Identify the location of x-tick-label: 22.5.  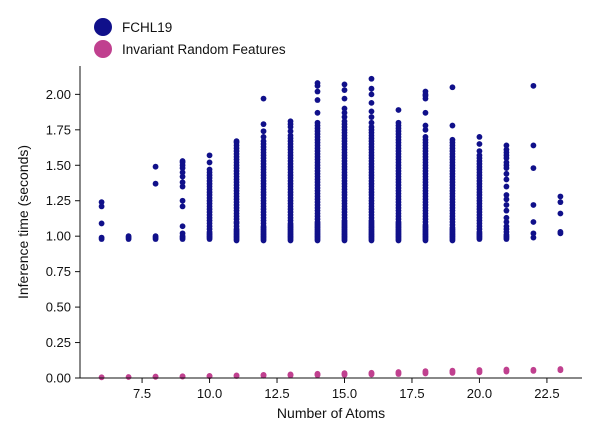
(546, 393).